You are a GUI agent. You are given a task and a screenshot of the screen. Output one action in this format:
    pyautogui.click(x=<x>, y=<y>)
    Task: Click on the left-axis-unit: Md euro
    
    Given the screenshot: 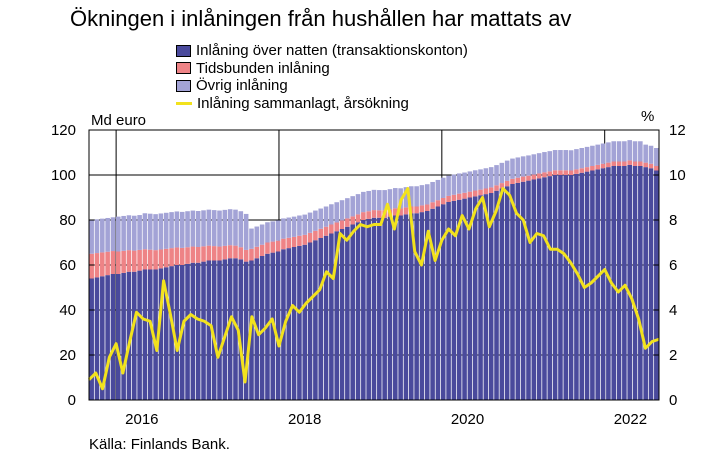 What is the action you would take?
    pyautogui.click(x=119, y=120)
    